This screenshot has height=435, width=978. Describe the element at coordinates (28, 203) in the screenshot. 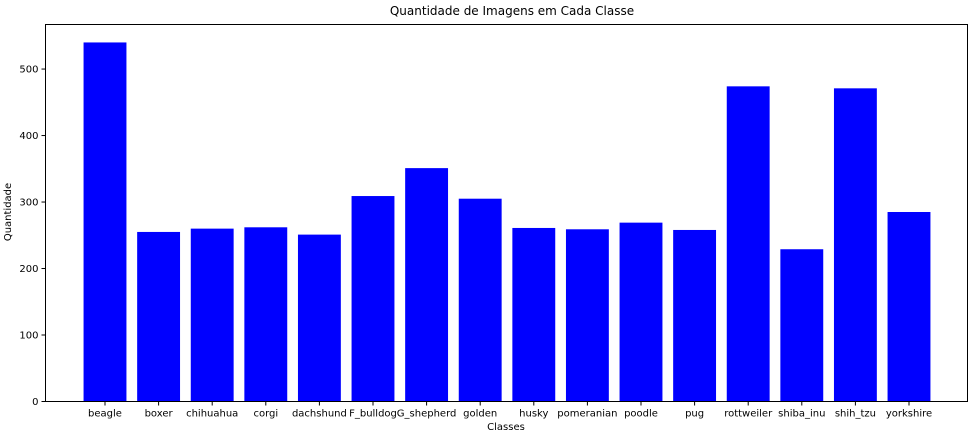

I see `y-tick-label: 300` at that location.